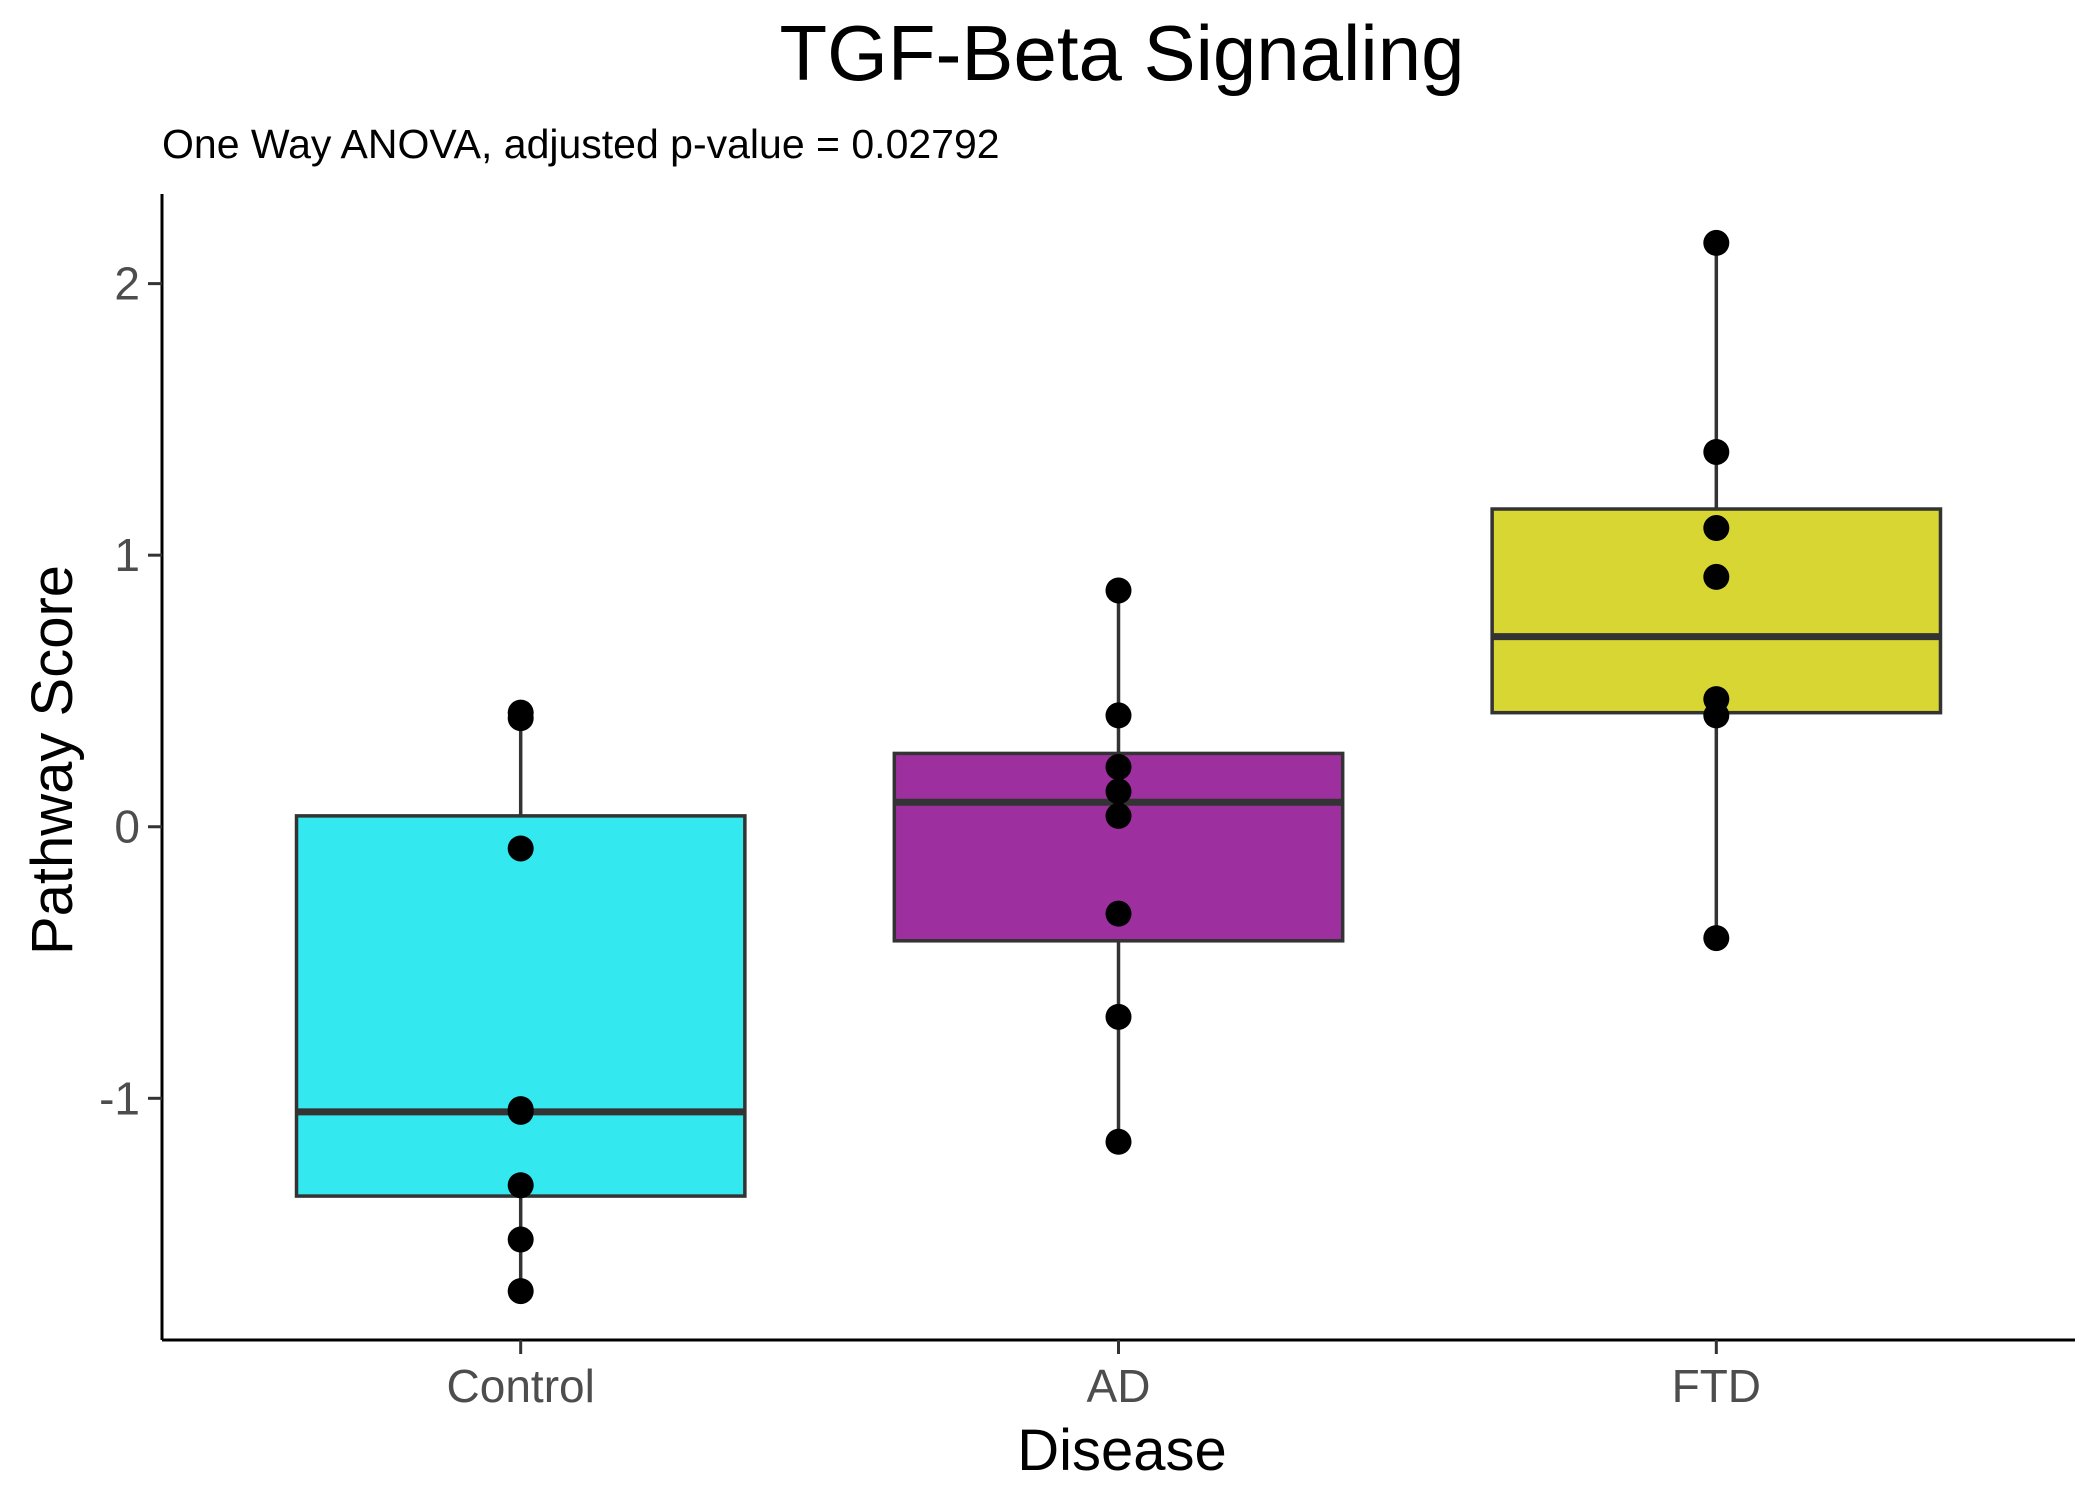  What do you see at coordinates (521, 1386) in the screenshot?
I see `x-tick-label: Control` at bounding box center [521, 1386].